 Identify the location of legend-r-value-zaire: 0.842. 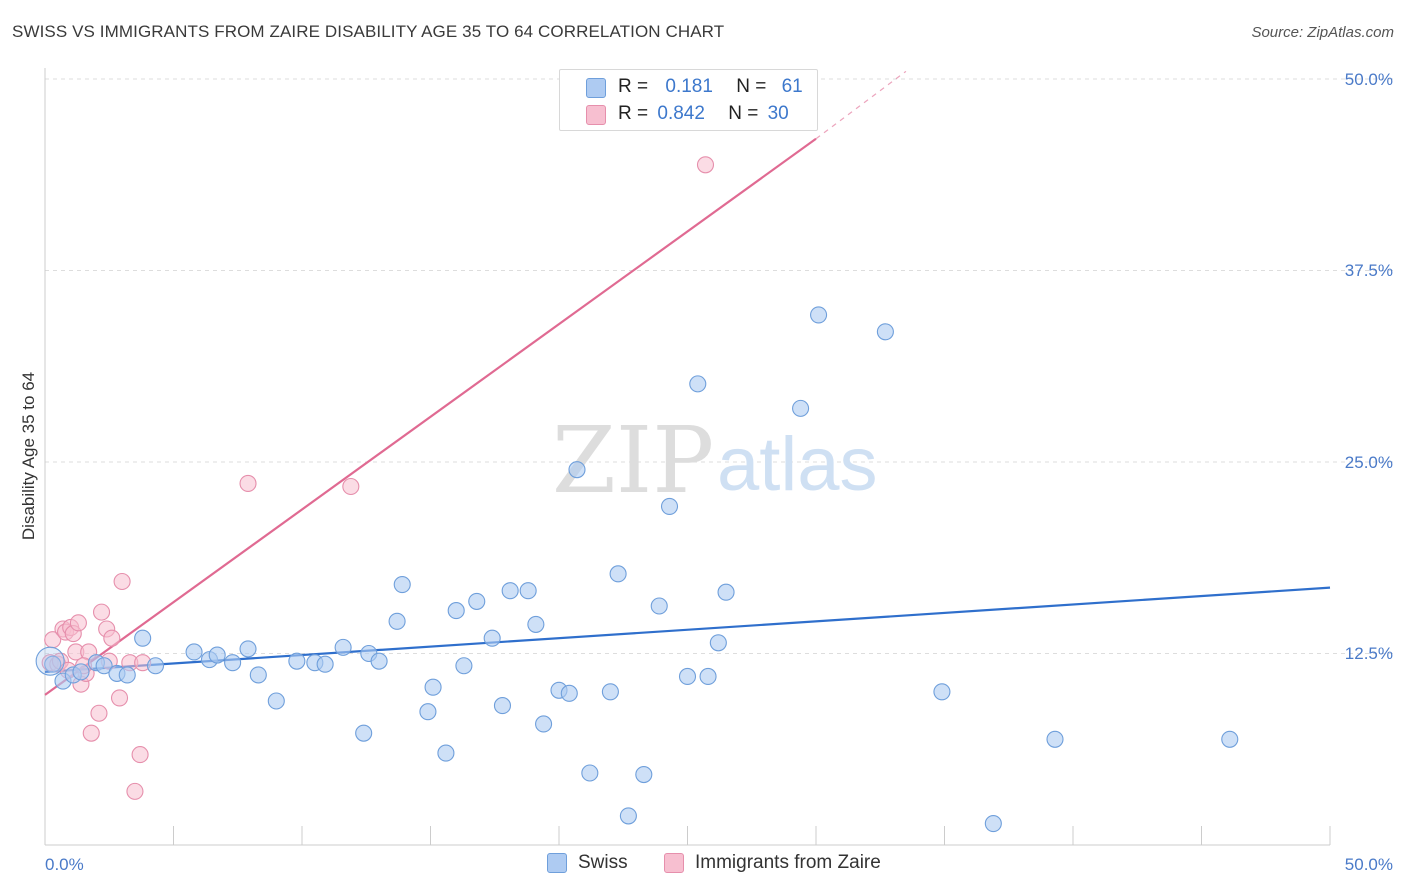
(681, 113).